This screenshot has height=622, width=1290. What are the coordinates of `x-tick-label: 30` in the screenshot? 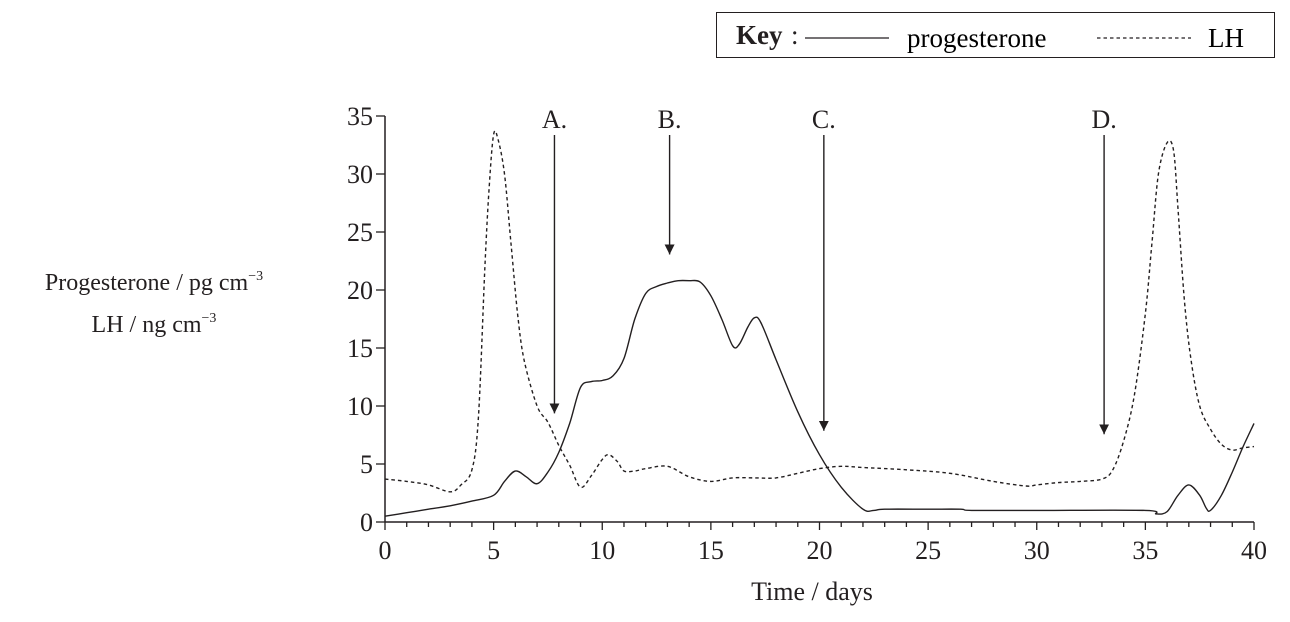 It's located at (1037, 550).